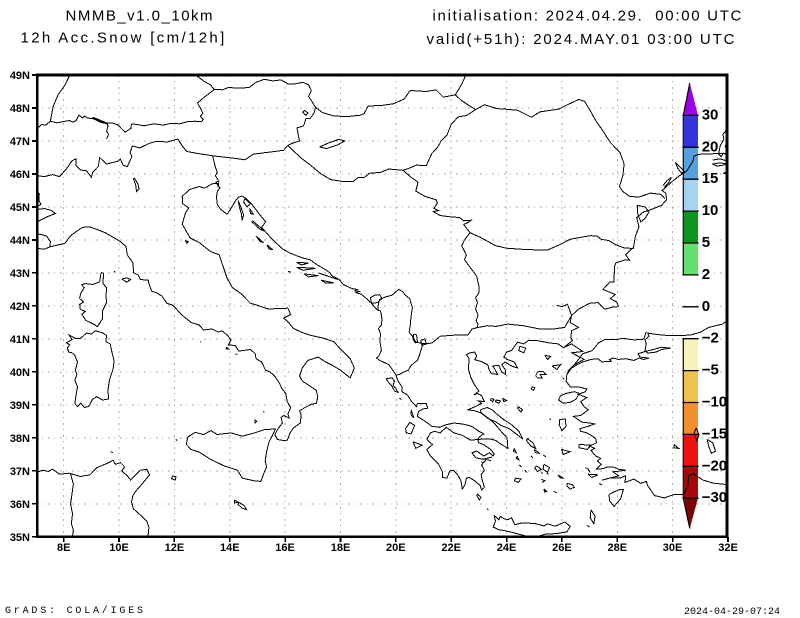 The width and height of the screenshot is (800, 618). What do you see at coordinates (710, 338) in the screenshot?
I see `svg-text: −2` at bounding box center [710, 338].